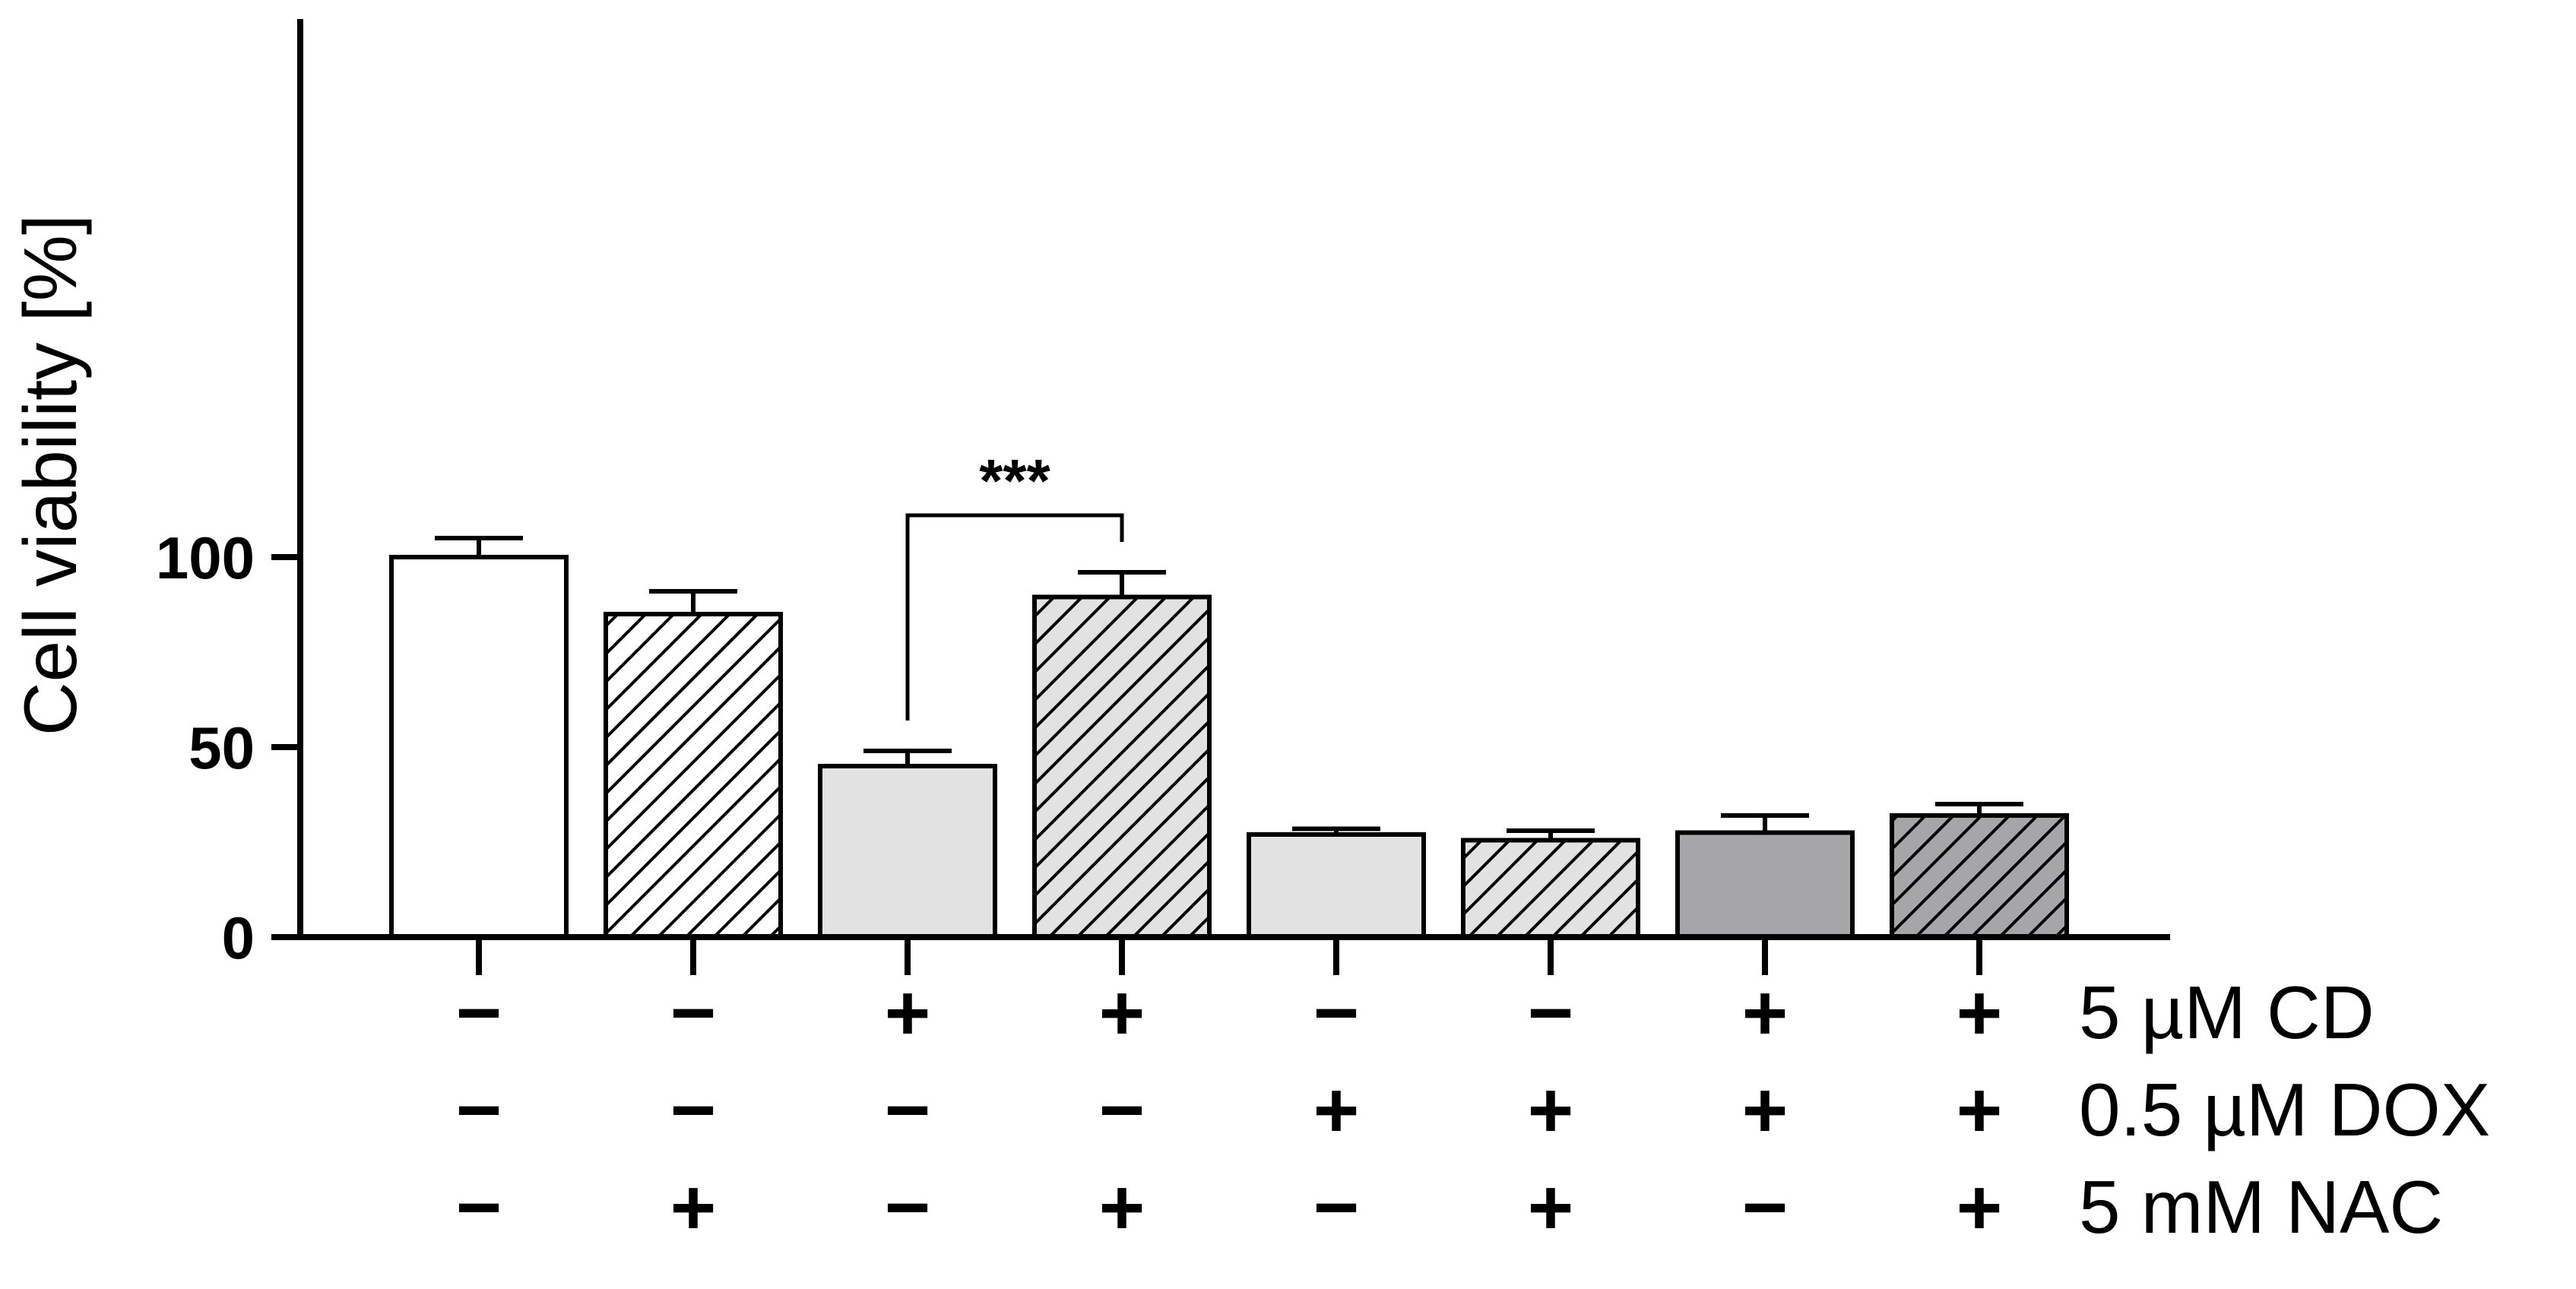  I want to click on x-ticks-layer, so click(1229, 956).